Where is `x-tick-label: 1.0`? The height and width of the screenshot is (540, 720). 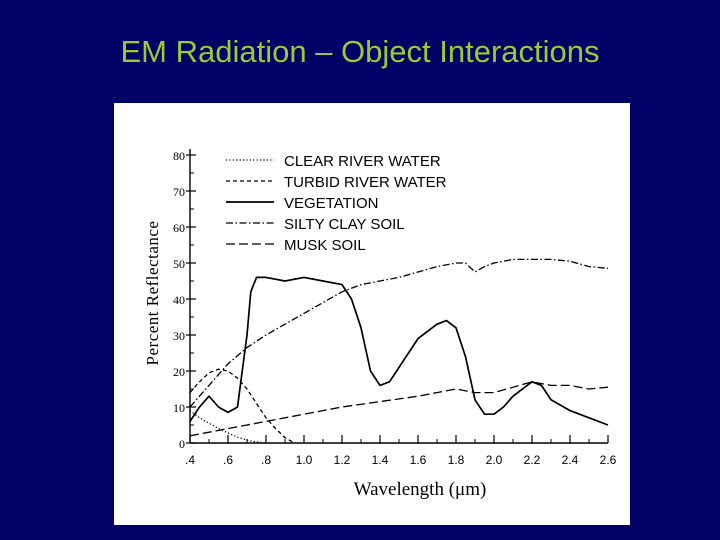 x-tick-label: 1.0 is located at coordinates (304, 460).